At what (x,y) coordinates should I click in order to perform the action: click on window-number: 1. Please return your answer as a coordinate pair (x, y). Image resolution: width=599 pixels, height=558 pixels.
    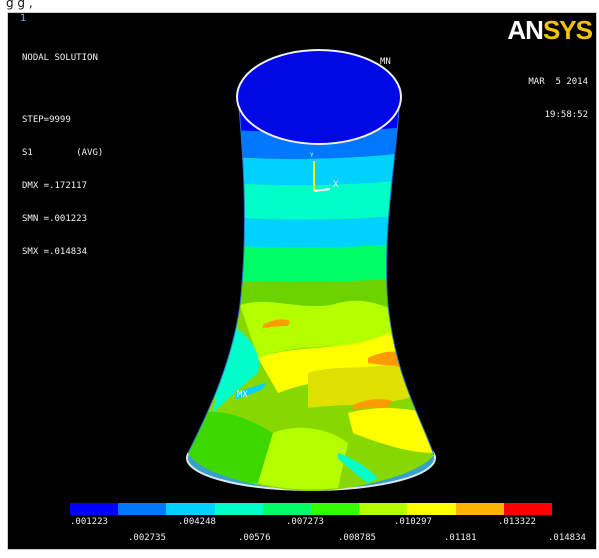
    Looking at the image, I should click on (23, 18).